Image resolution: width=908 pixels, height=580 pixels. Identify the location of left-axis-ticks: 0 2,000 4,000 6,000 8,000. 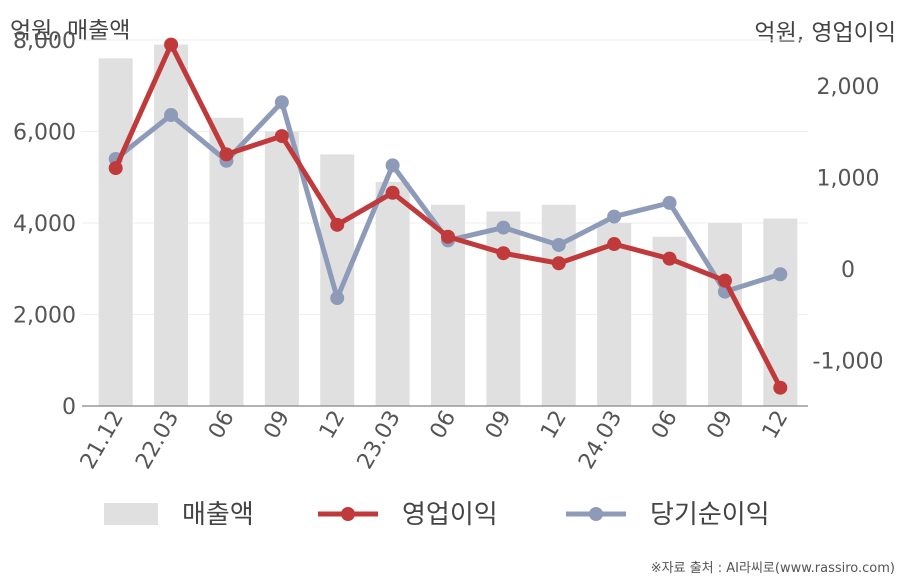
(44, 224).